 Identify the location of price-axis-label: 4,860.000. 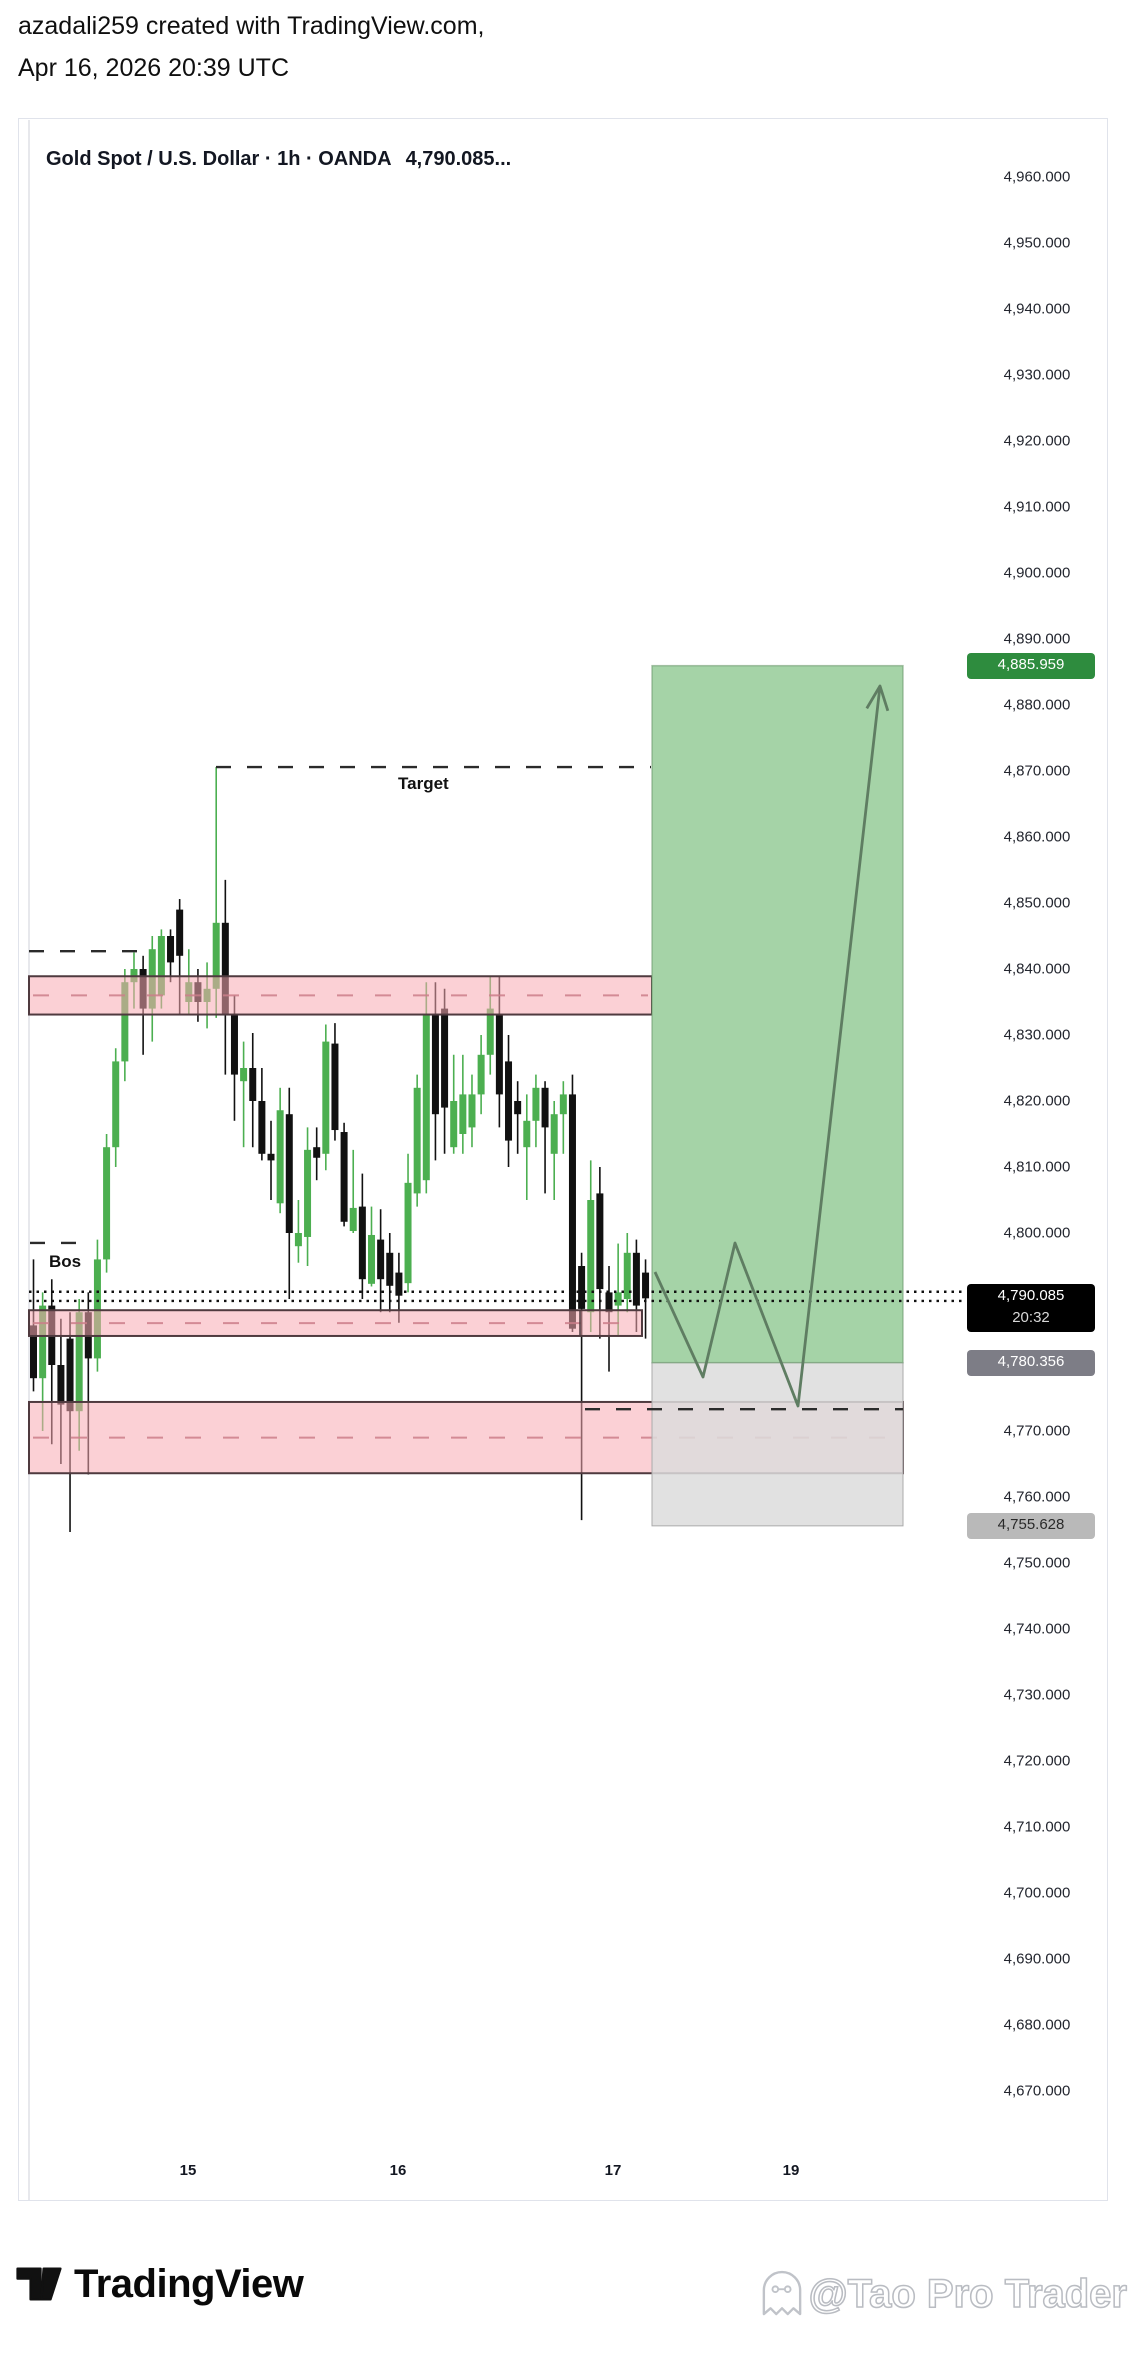
(1037, 837).